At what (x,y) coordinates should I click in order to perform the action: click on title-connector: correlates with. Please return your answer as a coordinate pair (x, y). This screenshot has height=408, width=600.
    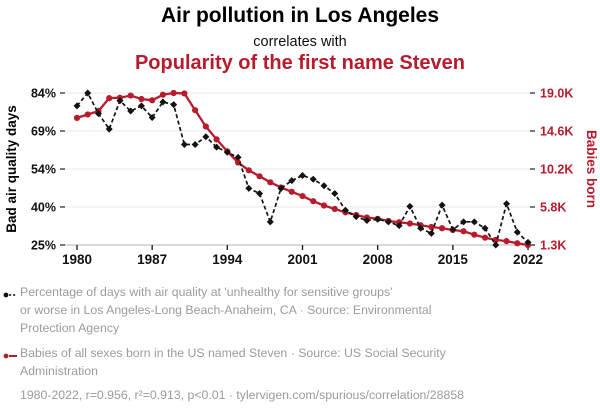
    Looking at the image, I should click on (300, 42).